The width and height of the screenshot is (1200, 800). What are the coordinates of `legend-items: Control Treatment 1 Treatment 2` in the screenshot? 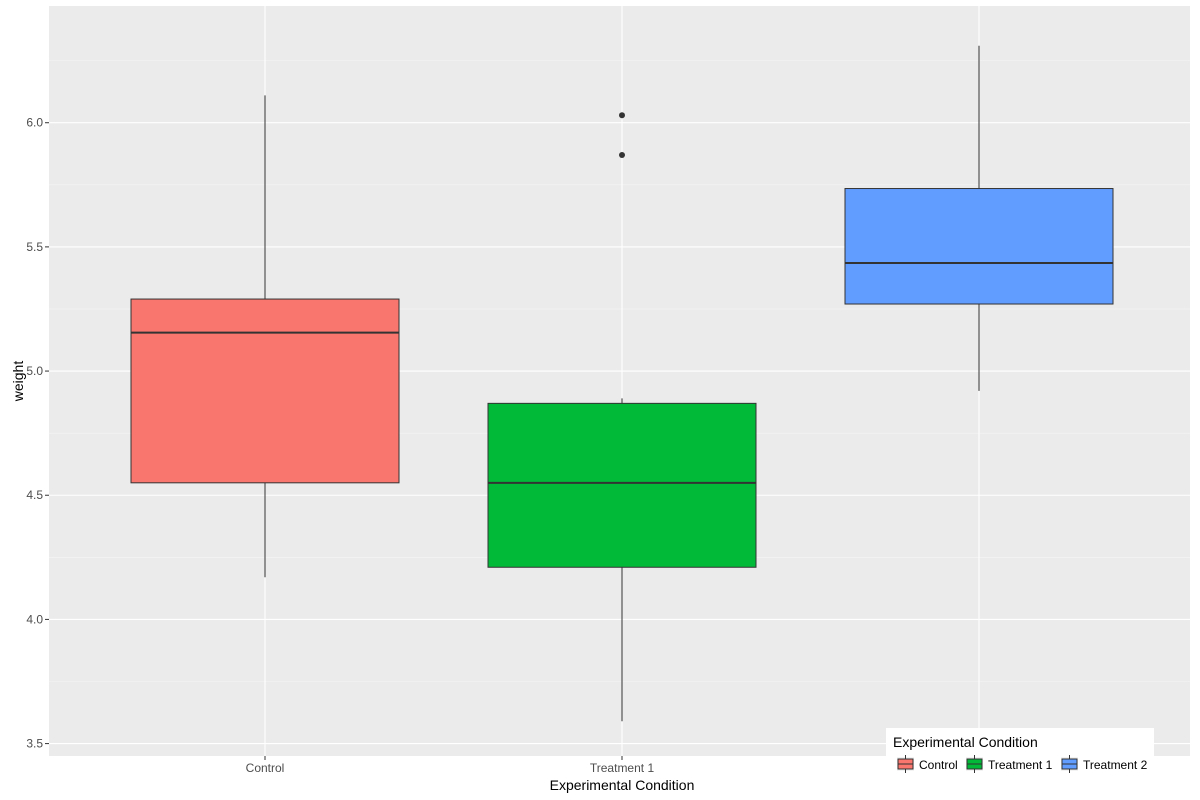 It's located at (1022, 764).